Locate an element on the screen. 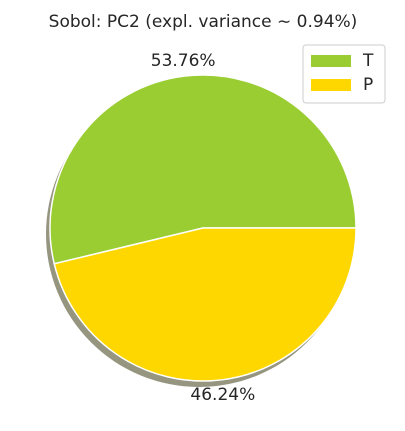 The height and width of the screenshot is (431, 405). chart-title: Sobol: PC2 (expl. variance ∼ 0.94%) is located at coordinates (203, 22).